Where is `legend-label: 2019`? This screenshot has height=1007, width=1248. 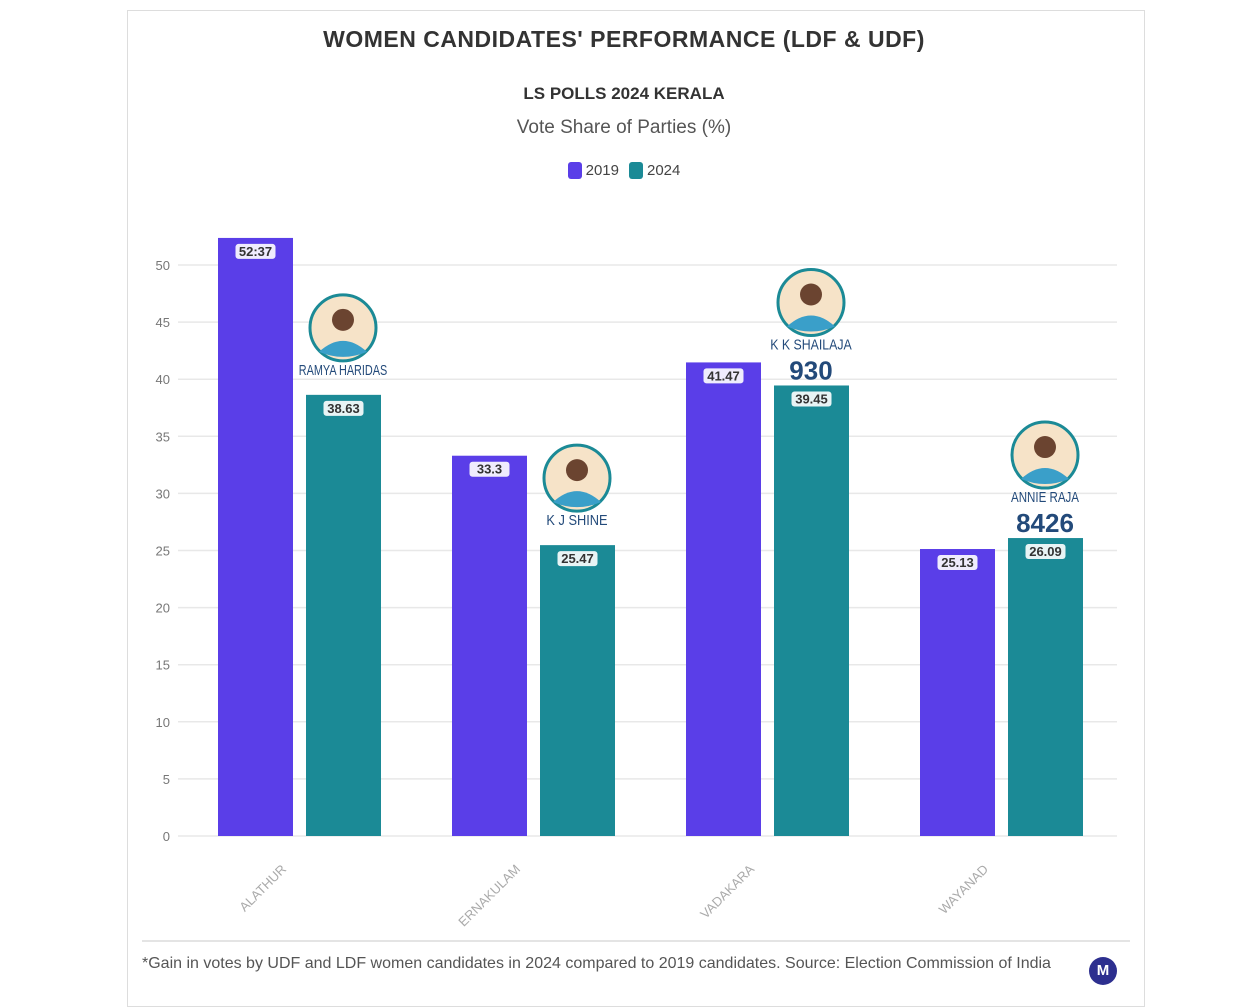 legend-label: 2019 is located at coordinates (602, 170).